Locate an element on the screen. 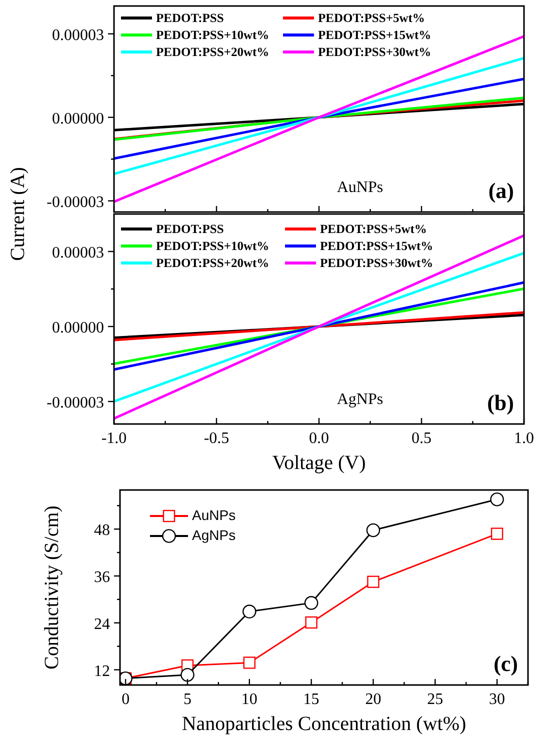 The image size is (545, 746). x-axis-title: Nanoparticles Concentration (wt%) is located at coordinates (324, 724).